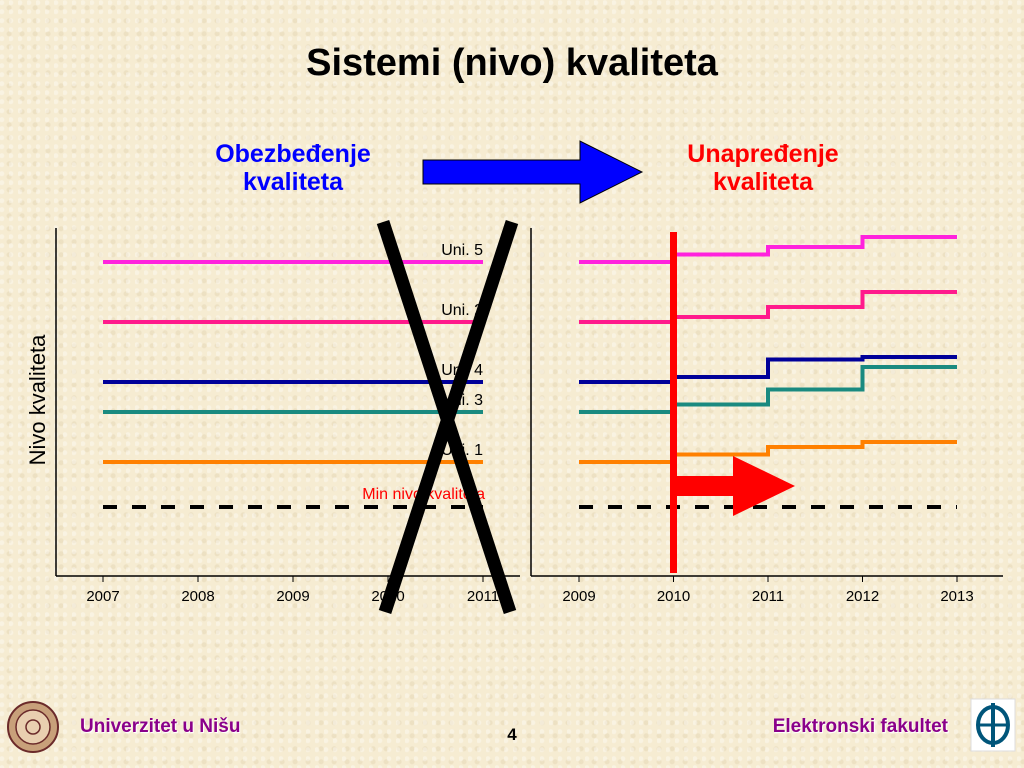 The image size is (1024, 768). I want to click on x-tick-label: 2008, so click(197, 596).